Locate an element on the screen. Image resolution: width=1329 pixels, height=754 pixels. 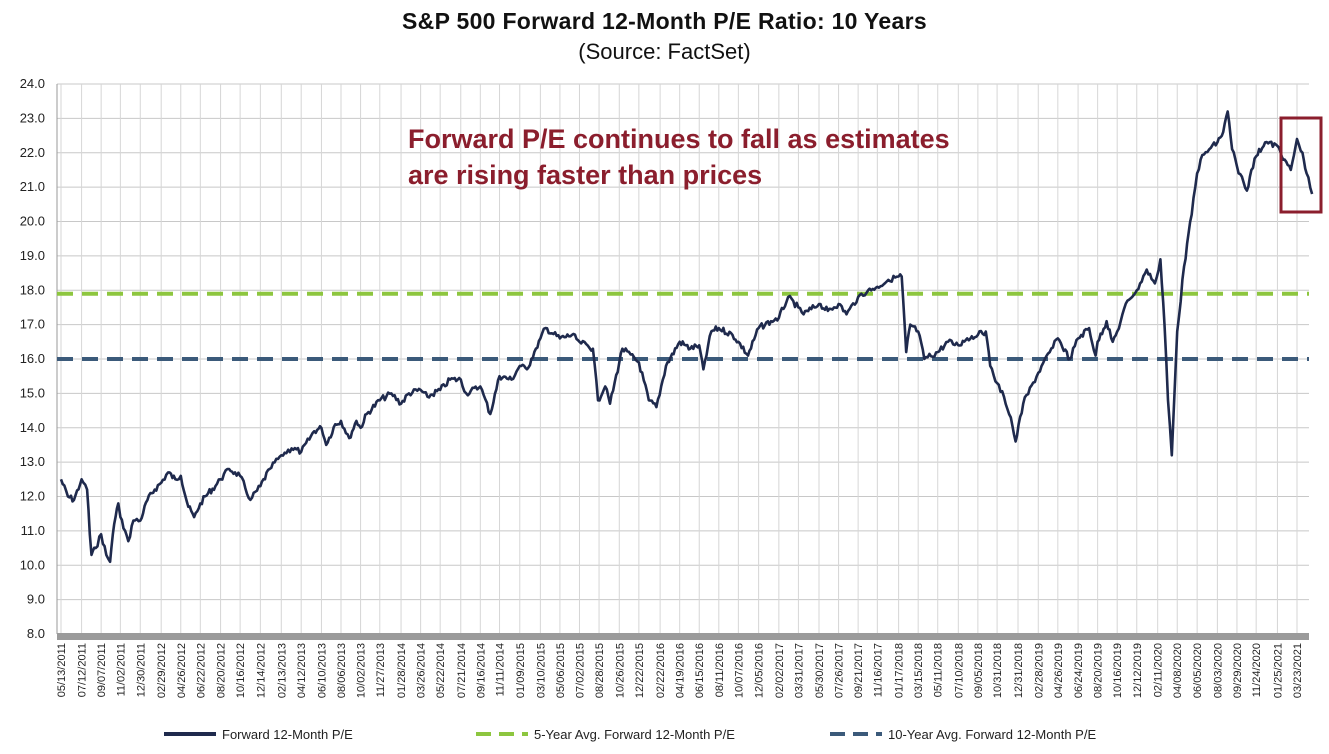
x-tick-label: 10/16/2012 is located at coordinates (241, 670).